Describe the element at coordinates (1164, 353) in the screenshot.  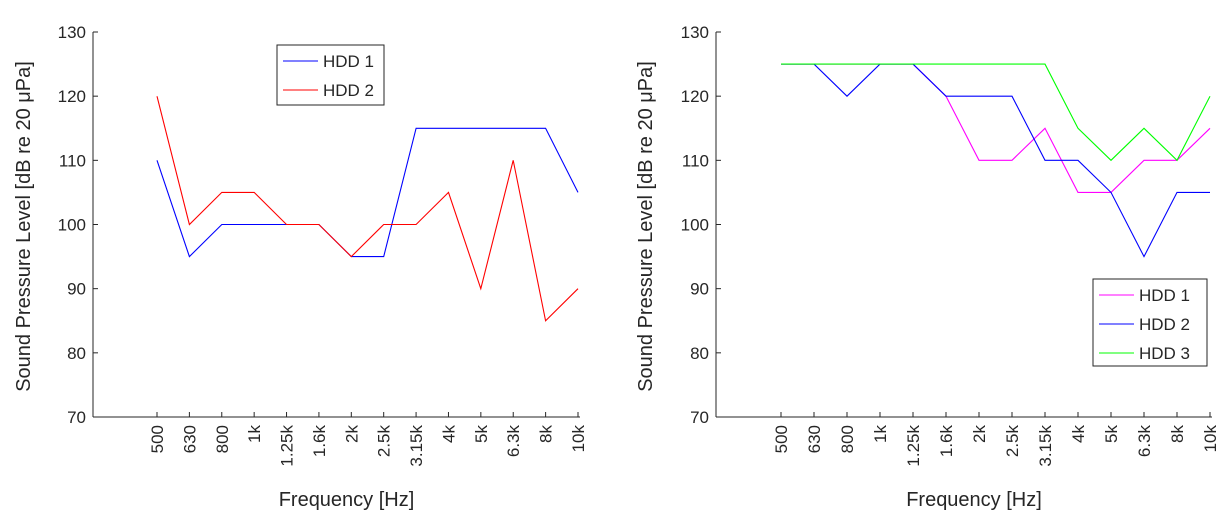
I see `legend-label: HDD 3` at that location.